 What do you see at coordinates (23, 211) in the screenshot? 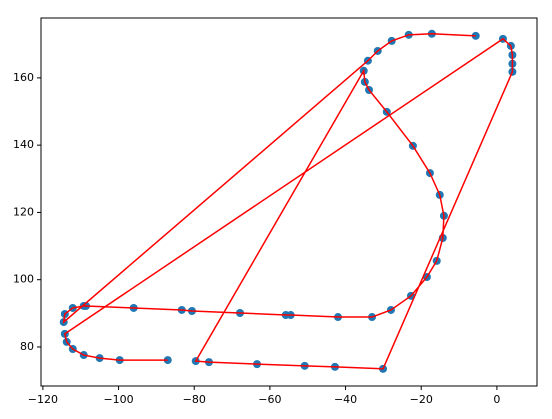
I see `y-tick-label: 120` at bounding box center [23, 211].